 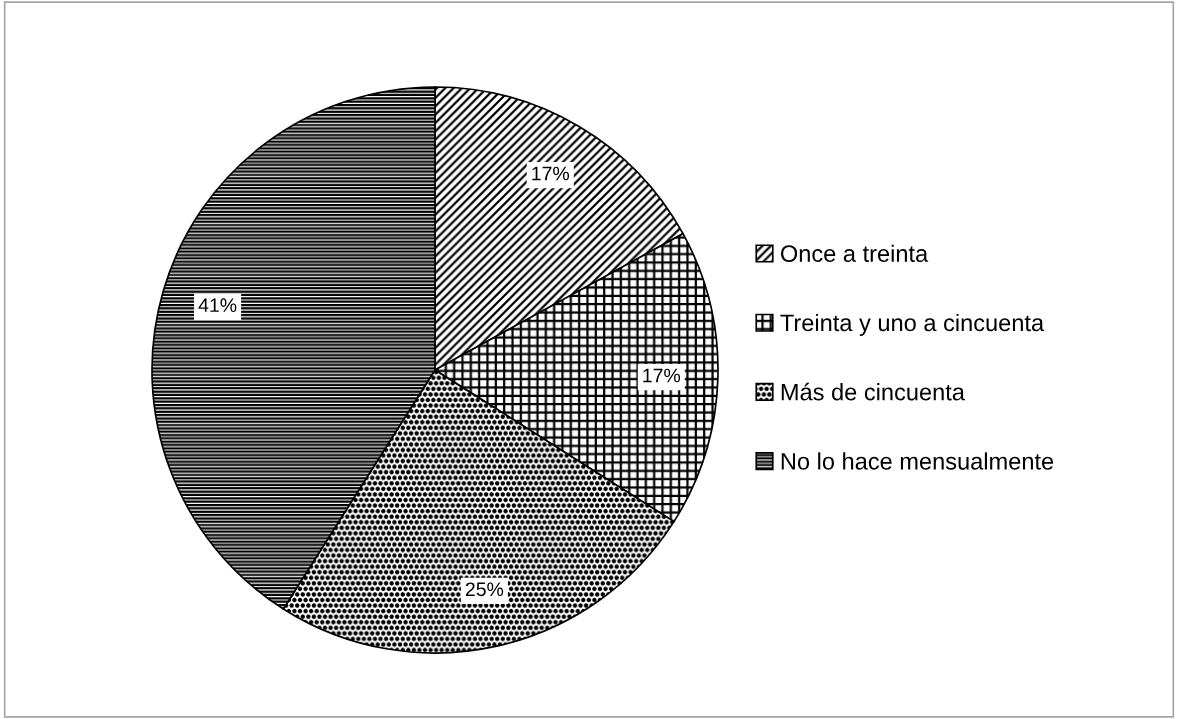 I want to click on legend-label: Más de cincuenta, so click(x=873, y=391).